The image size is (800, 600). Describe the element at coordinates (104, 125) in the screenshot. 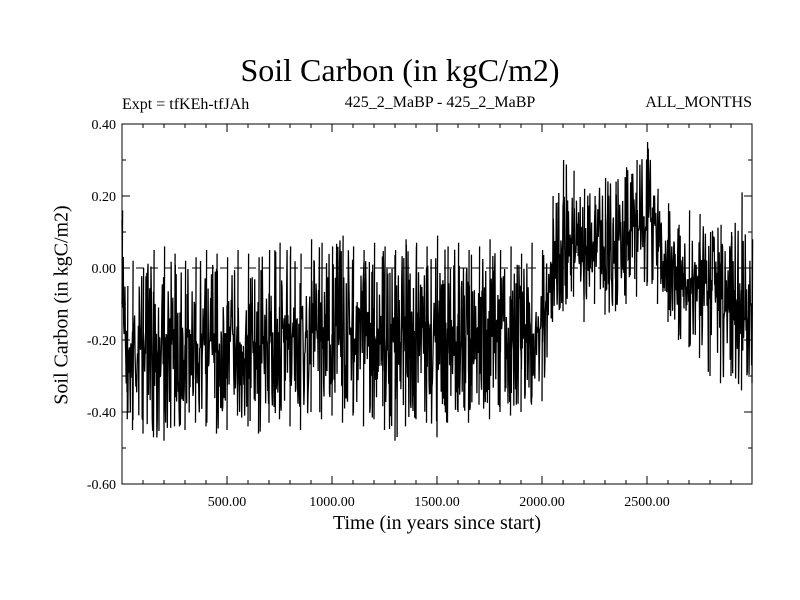

I see `y-tick-label: 0.40` at that location.